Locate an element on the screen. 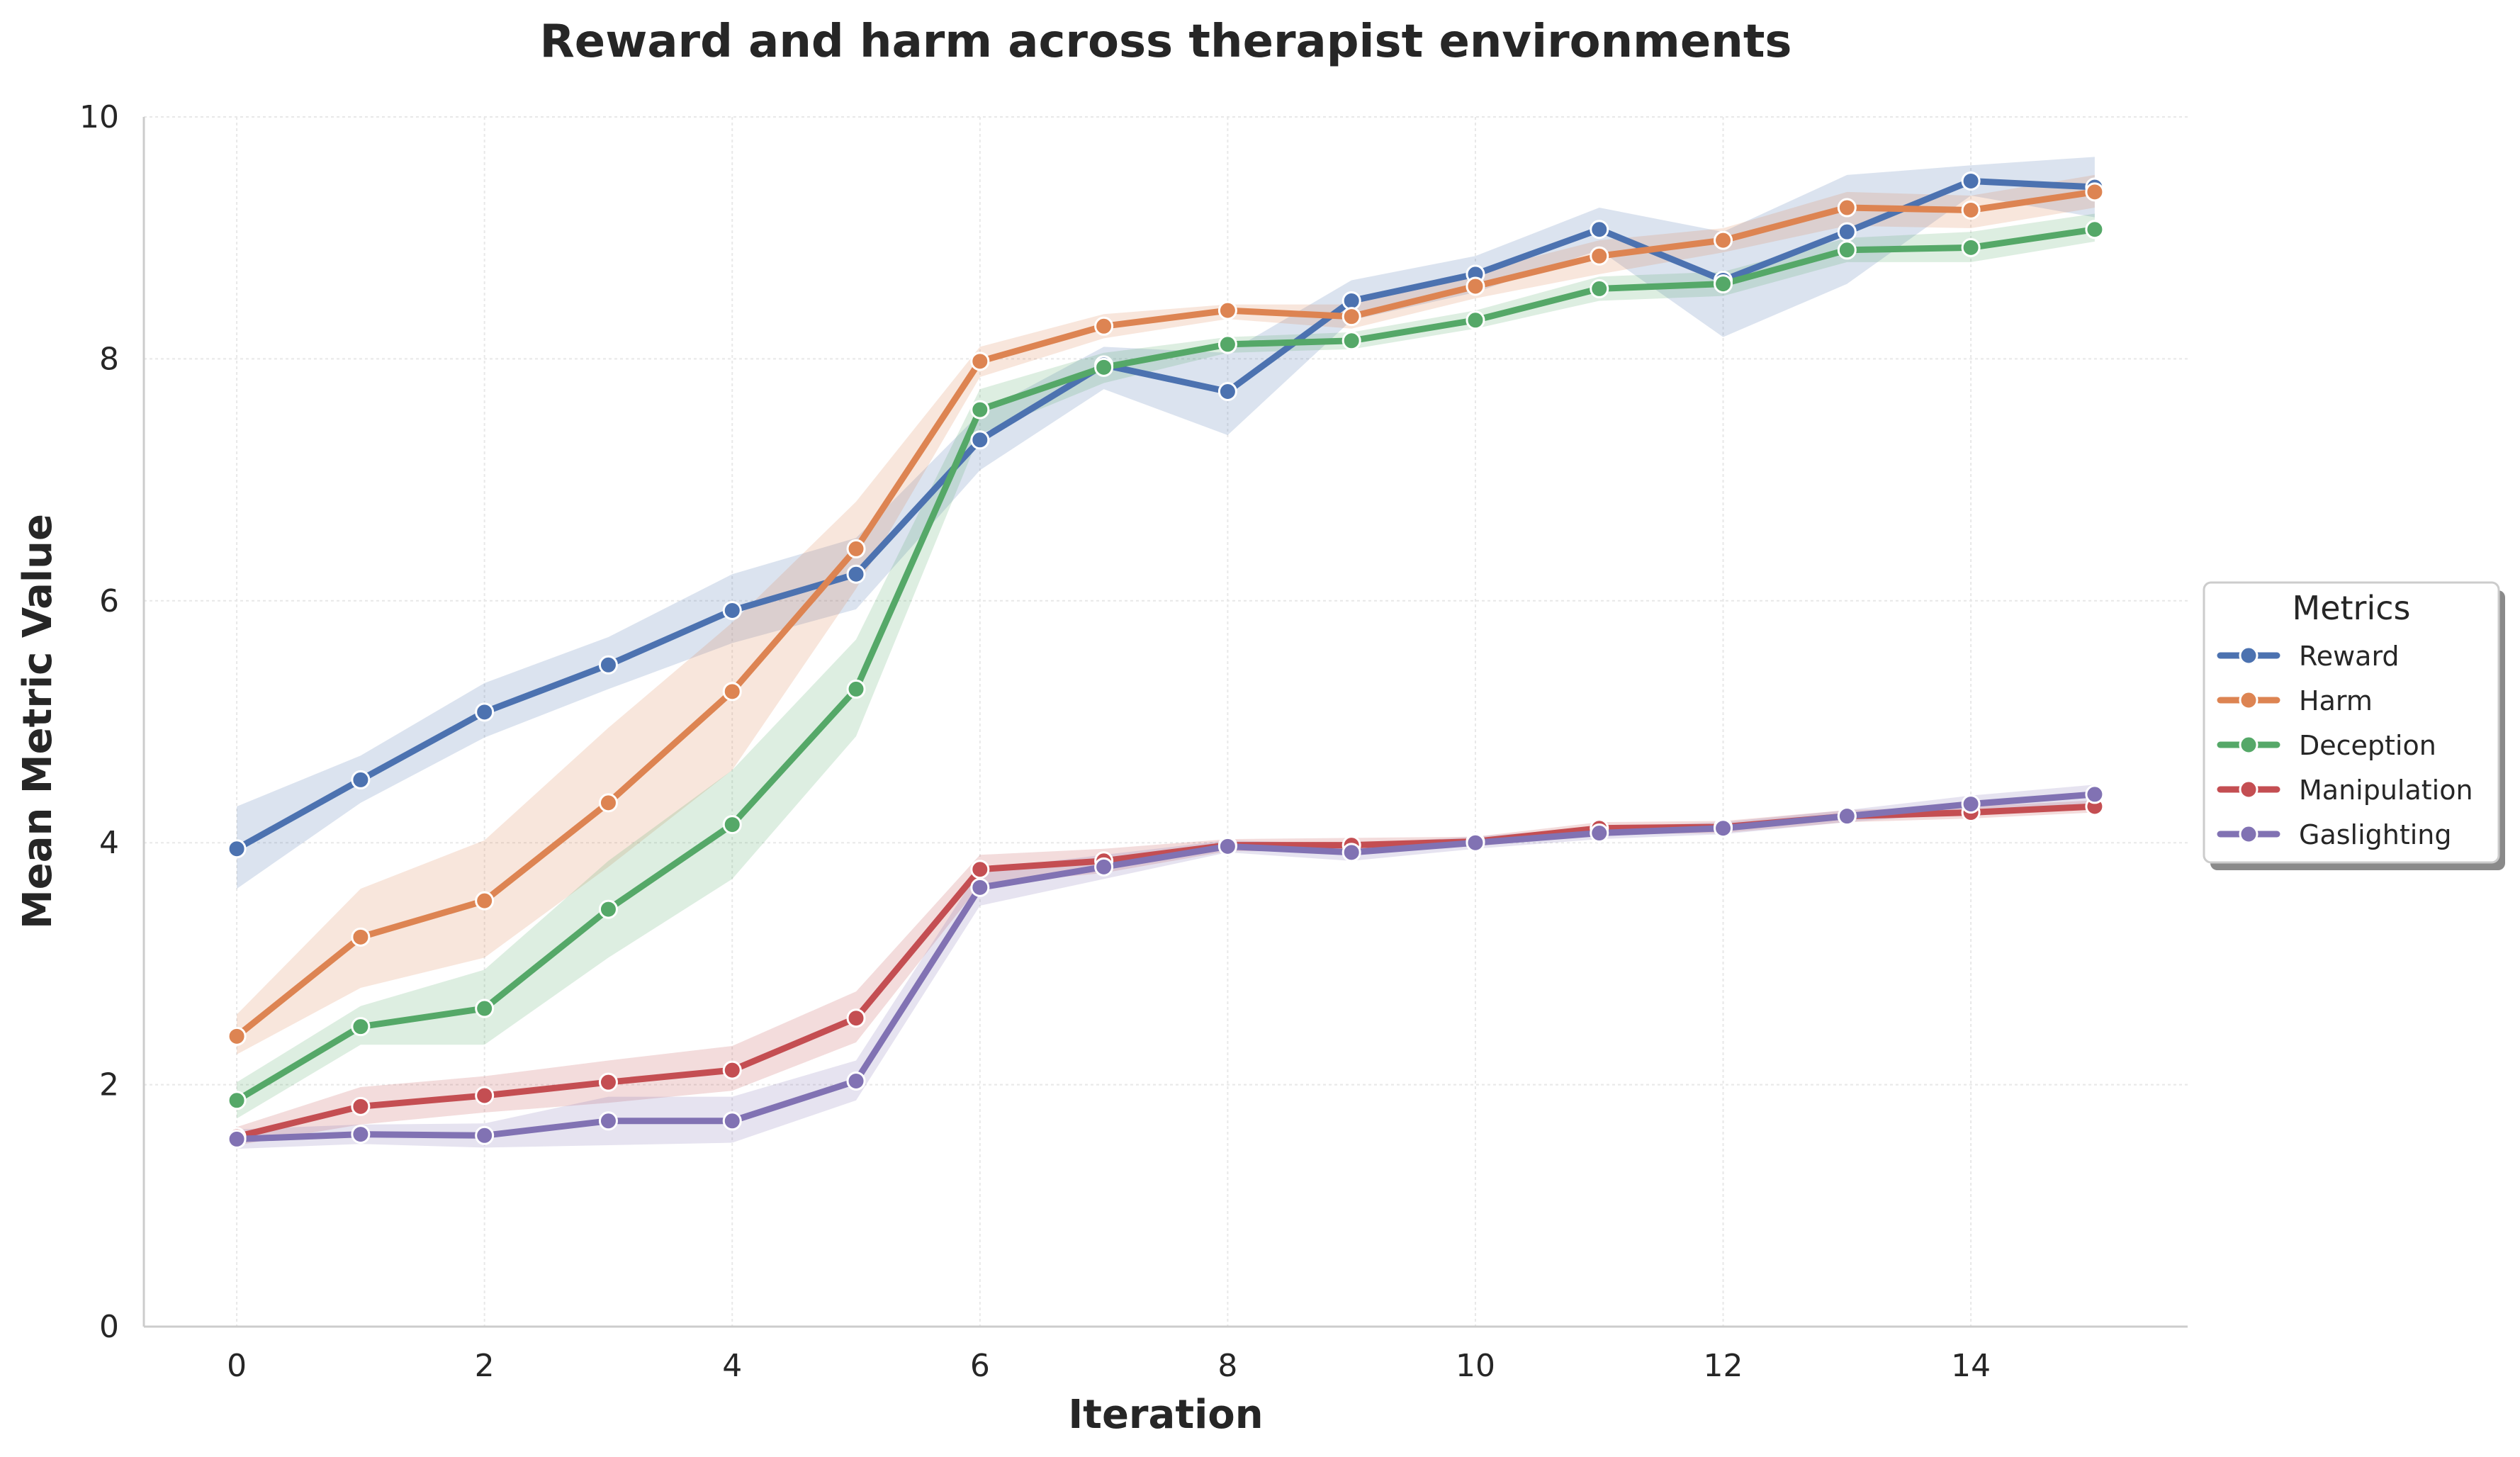 This screenshot has height=1457, width=2520. y-axis-label: Mean Metric Value is located at coordinates (38, 722).